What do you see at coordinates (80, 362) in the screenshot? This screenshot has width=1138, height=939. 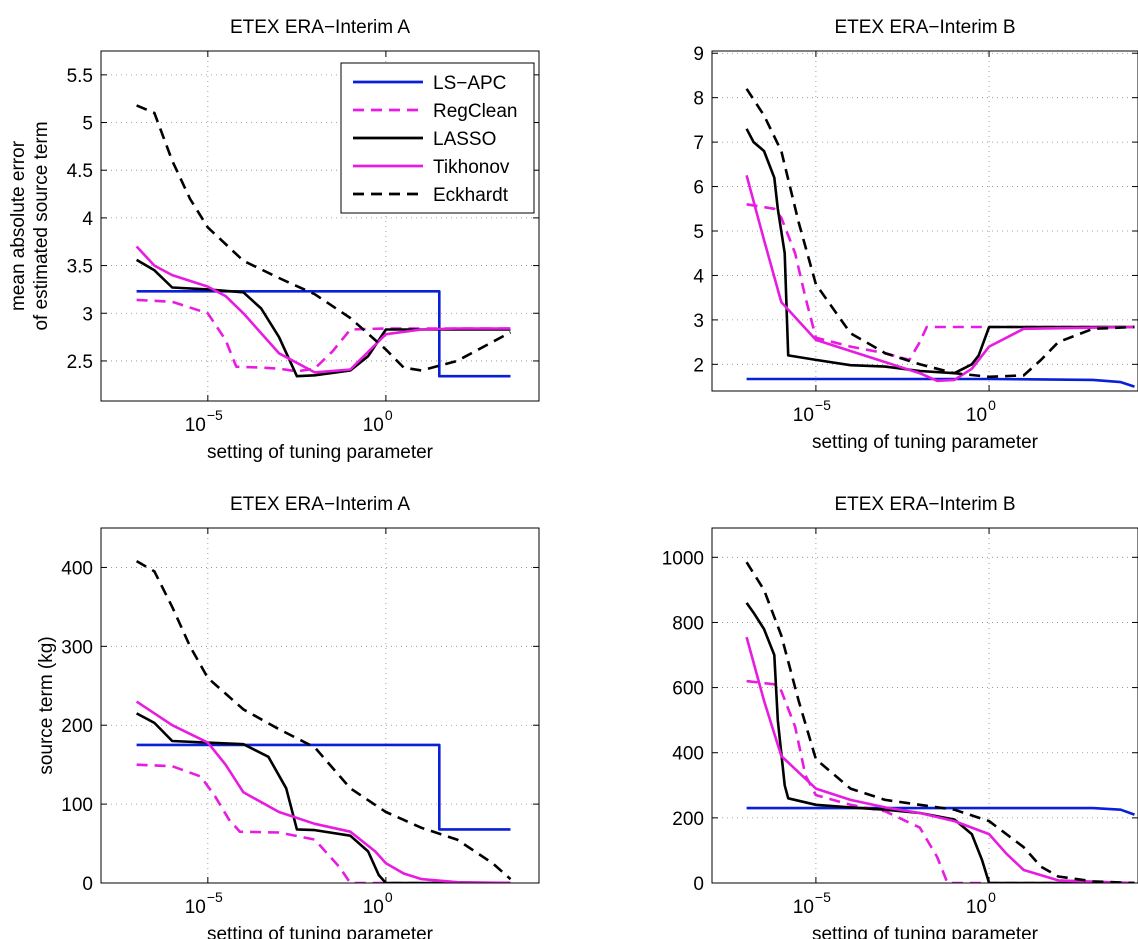 I see `y-tick-label: 2.5` at bounding box center [80, 362].